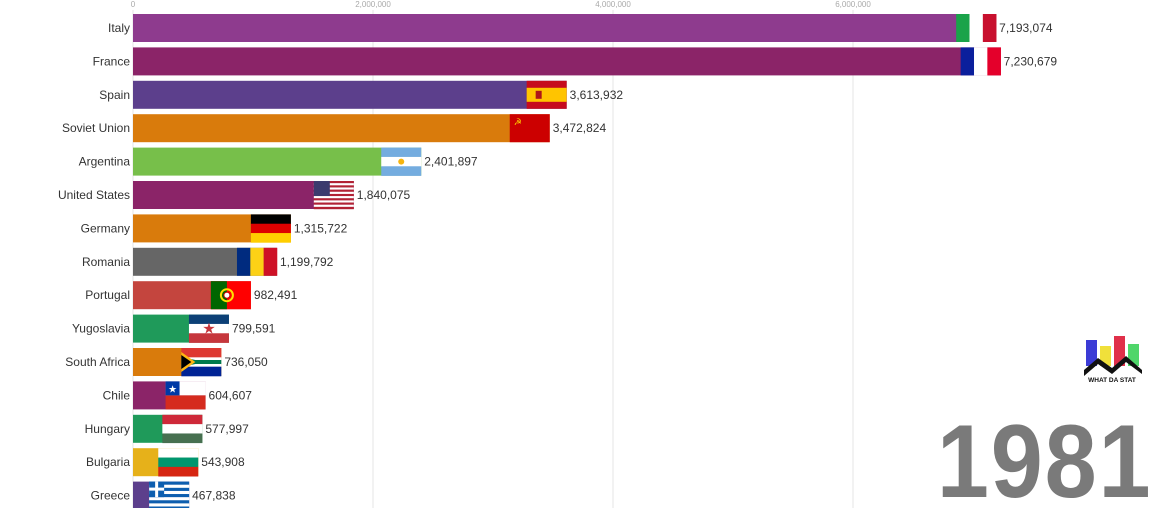 This screenshot has height=522, width=1170. I want to click on category-label: France, so click(112, 61).